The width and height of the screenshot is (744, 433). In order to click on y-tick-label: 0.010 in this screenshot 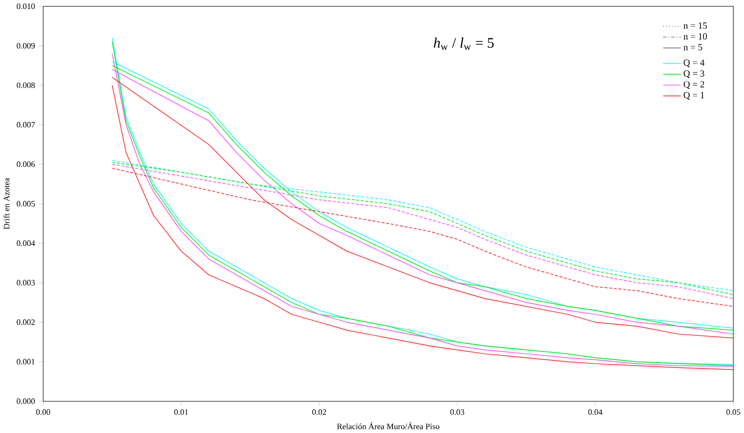, I will do `click(25, 7)`.